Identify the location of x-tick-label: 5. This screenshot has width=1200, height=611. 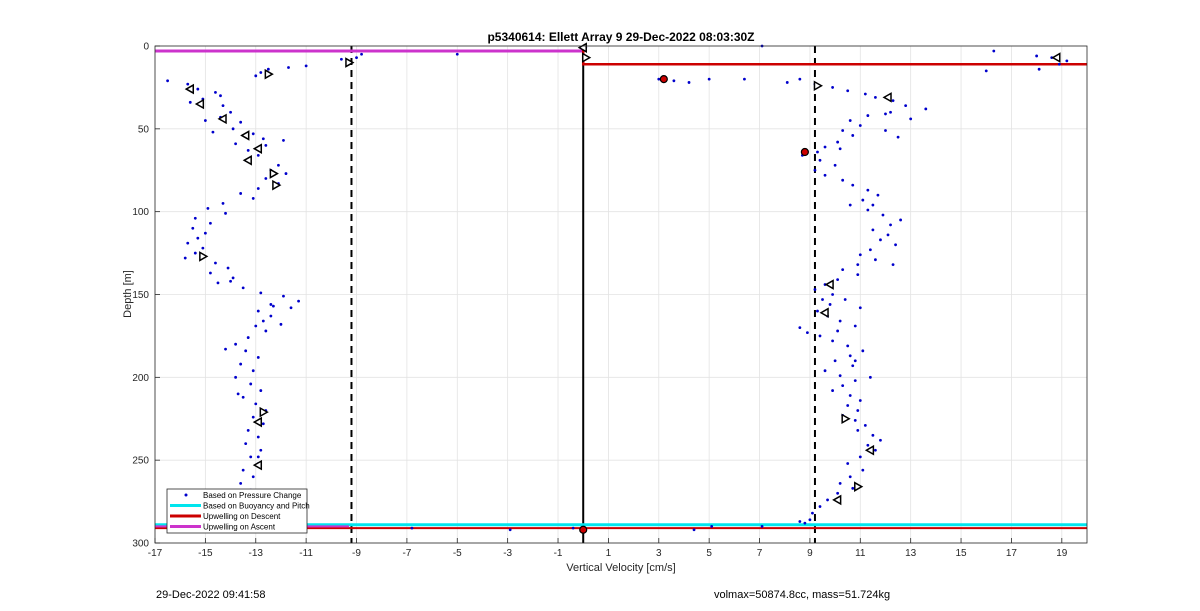
(709, 553).